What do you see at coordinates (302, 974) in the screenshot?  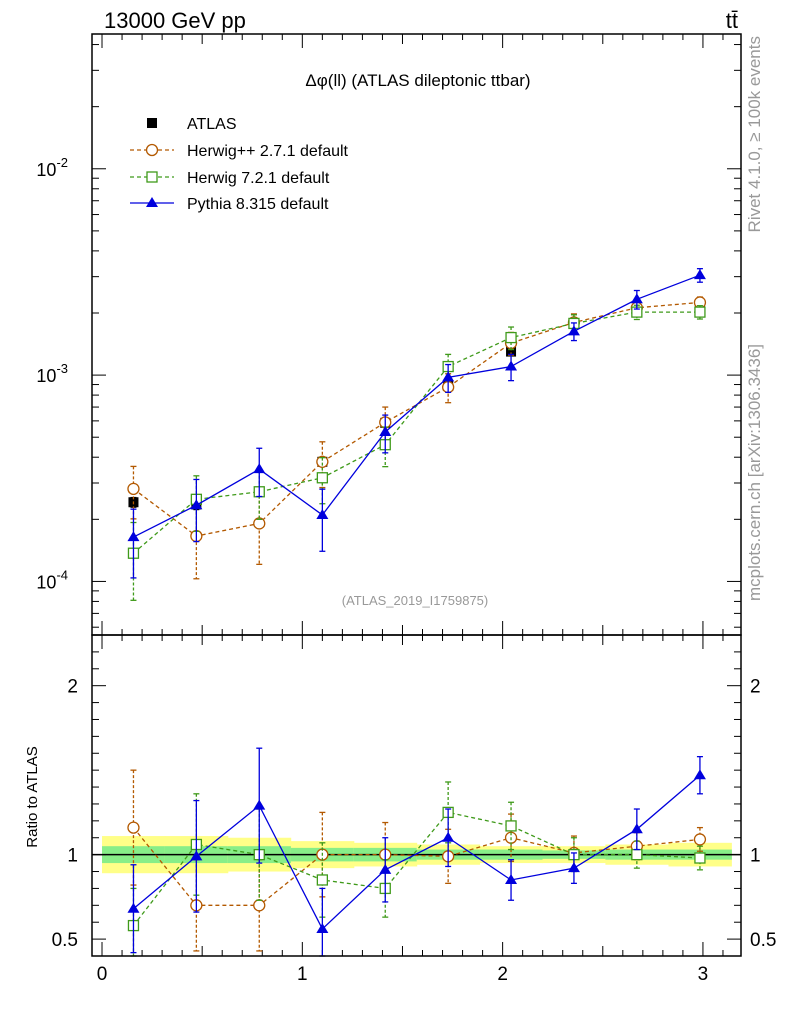 I see `xtick-label: 1` at bounding box center [302, 974].